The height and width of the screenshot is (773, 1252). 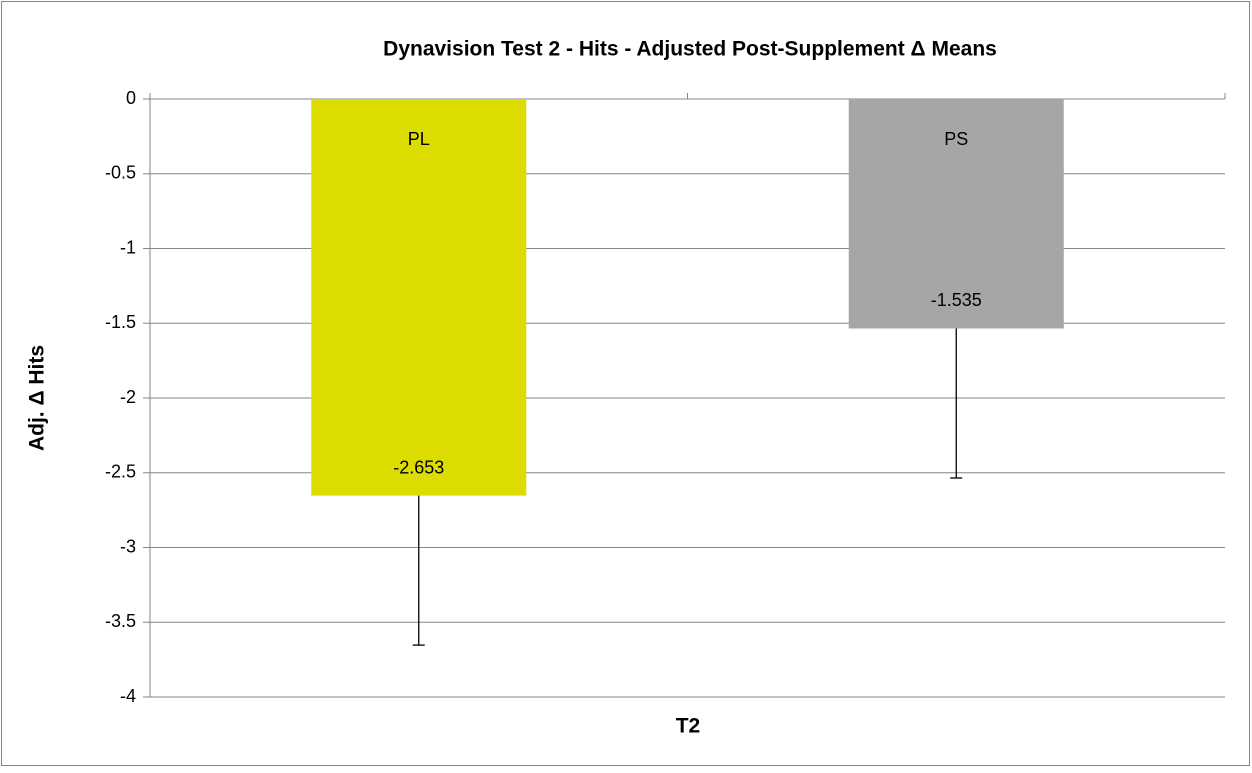 What do you see at coordinates (120, 322) in the screenshot?
I see `y-tick-label: -1.5` at bounding box center [120, 322].